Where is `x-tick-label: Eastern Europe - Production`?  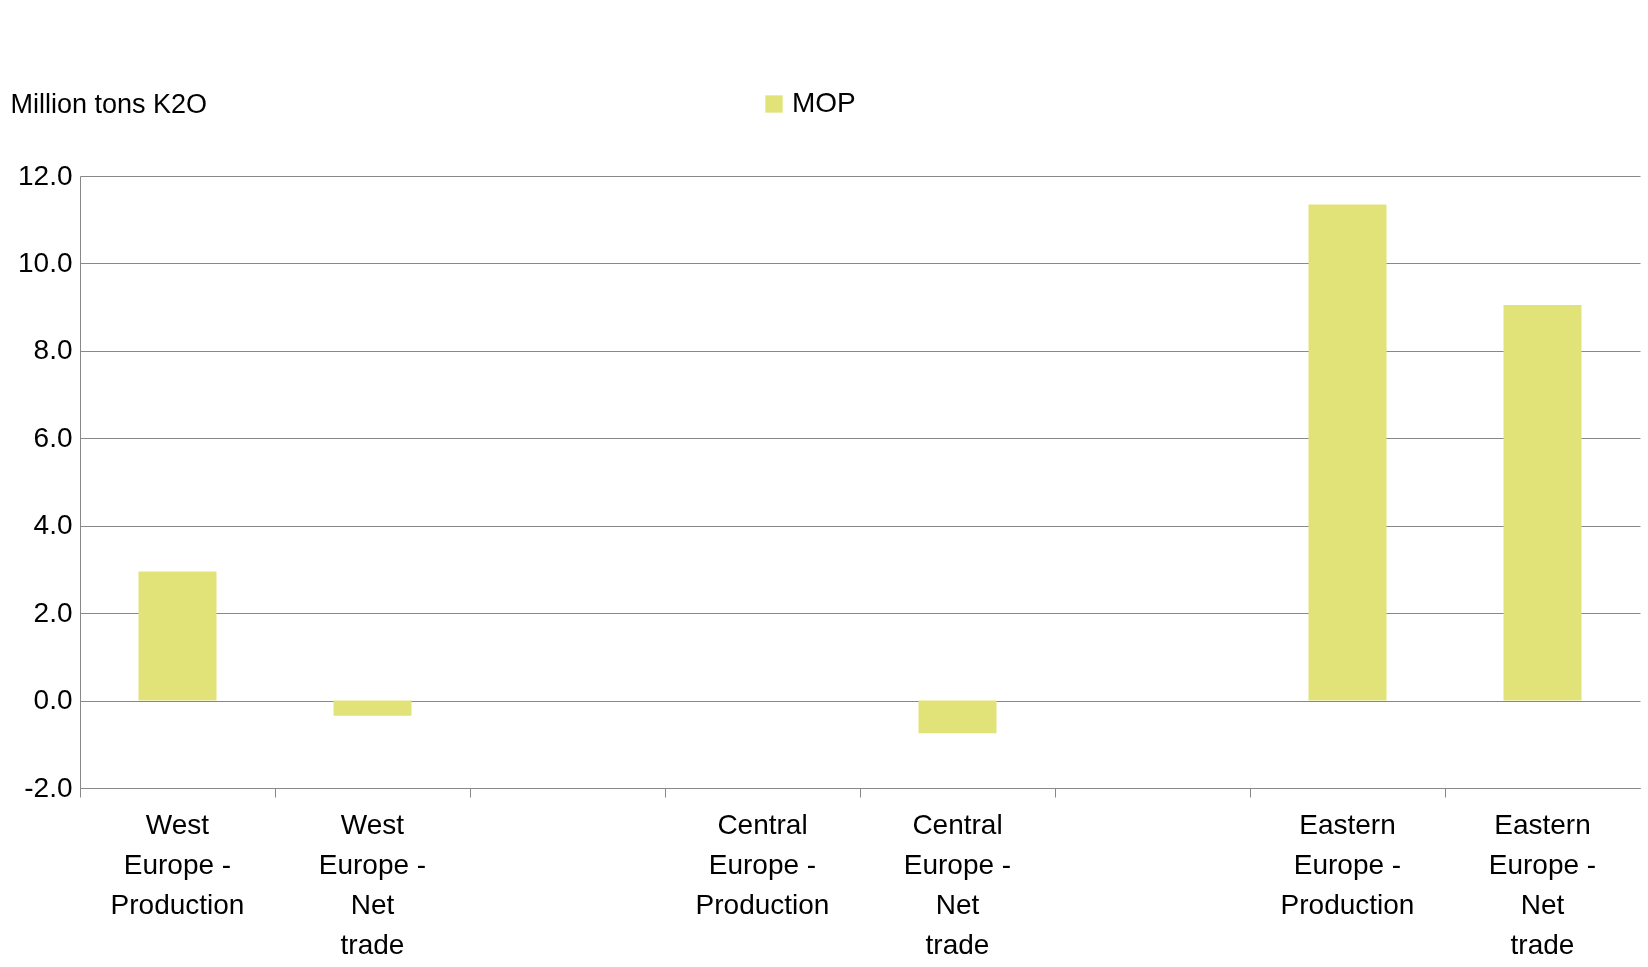
x-tick-label: Eastern Europe - Production is located at coordinates (1347, 864).